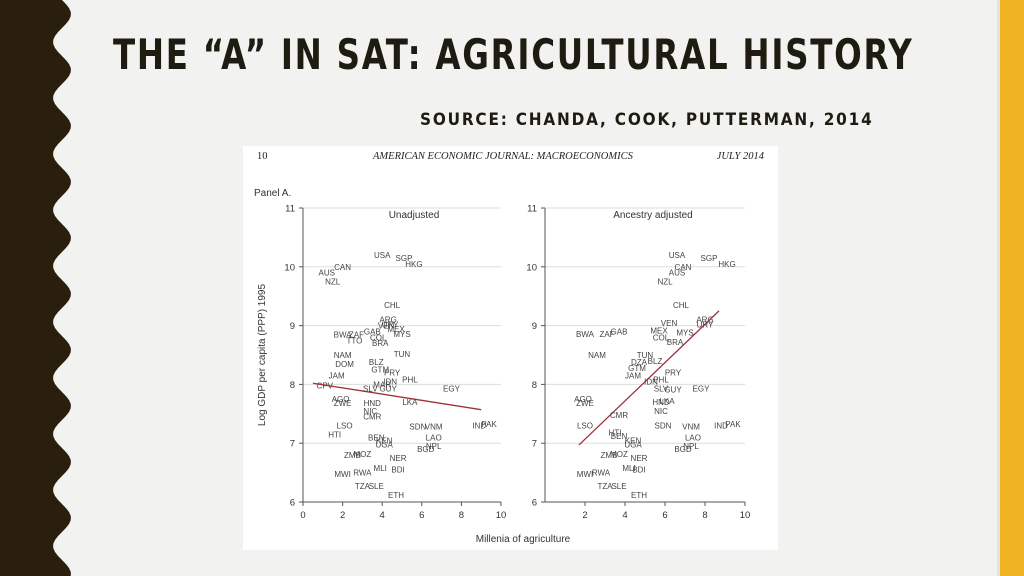 The image size is (1024, 576). I want to click on data-point-label: AUS, so click(327, 273).